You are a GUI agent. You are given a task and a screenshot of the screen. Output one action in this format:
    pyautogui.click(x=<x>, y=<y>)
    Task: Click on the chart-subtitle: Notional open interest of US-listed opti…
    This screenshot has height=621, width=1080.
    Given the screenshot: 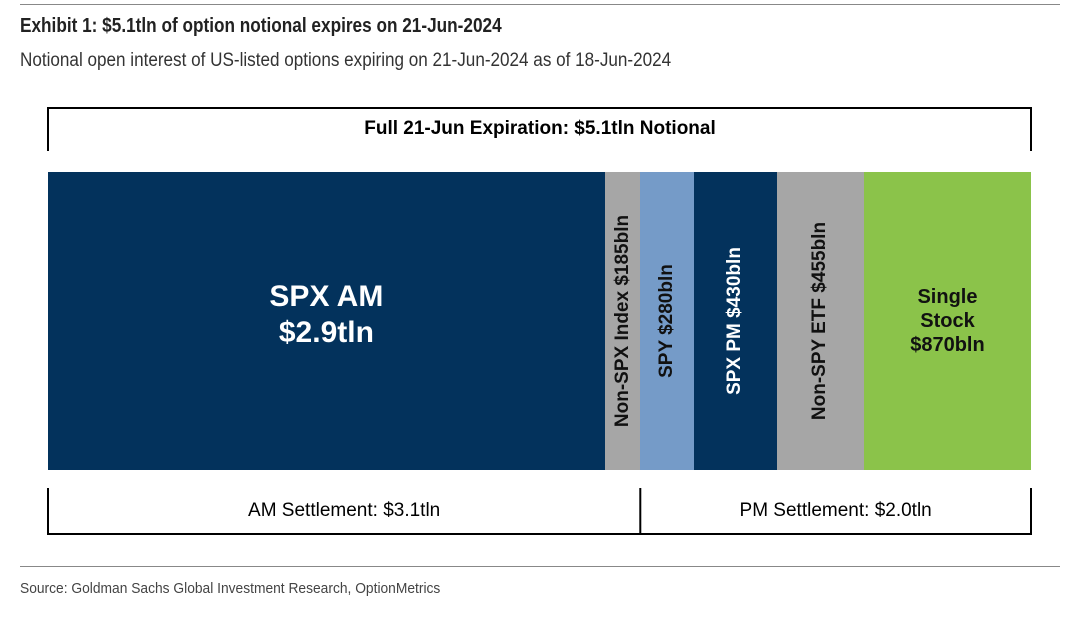 What is the action you would take?
    pyautogui.click(x=346, y=60)
    